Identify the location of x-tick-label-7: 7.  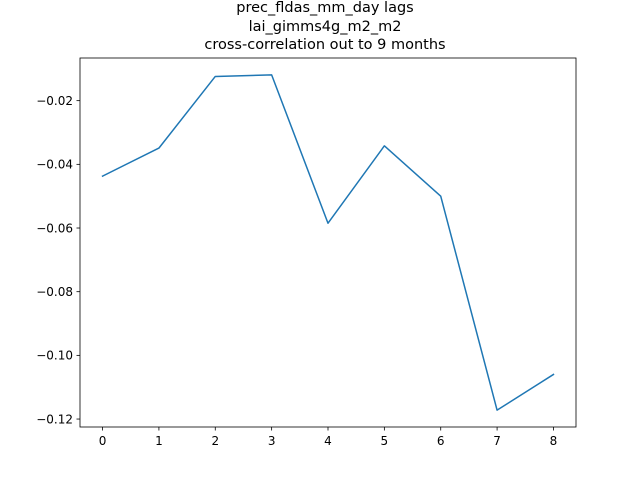
(497, 441).